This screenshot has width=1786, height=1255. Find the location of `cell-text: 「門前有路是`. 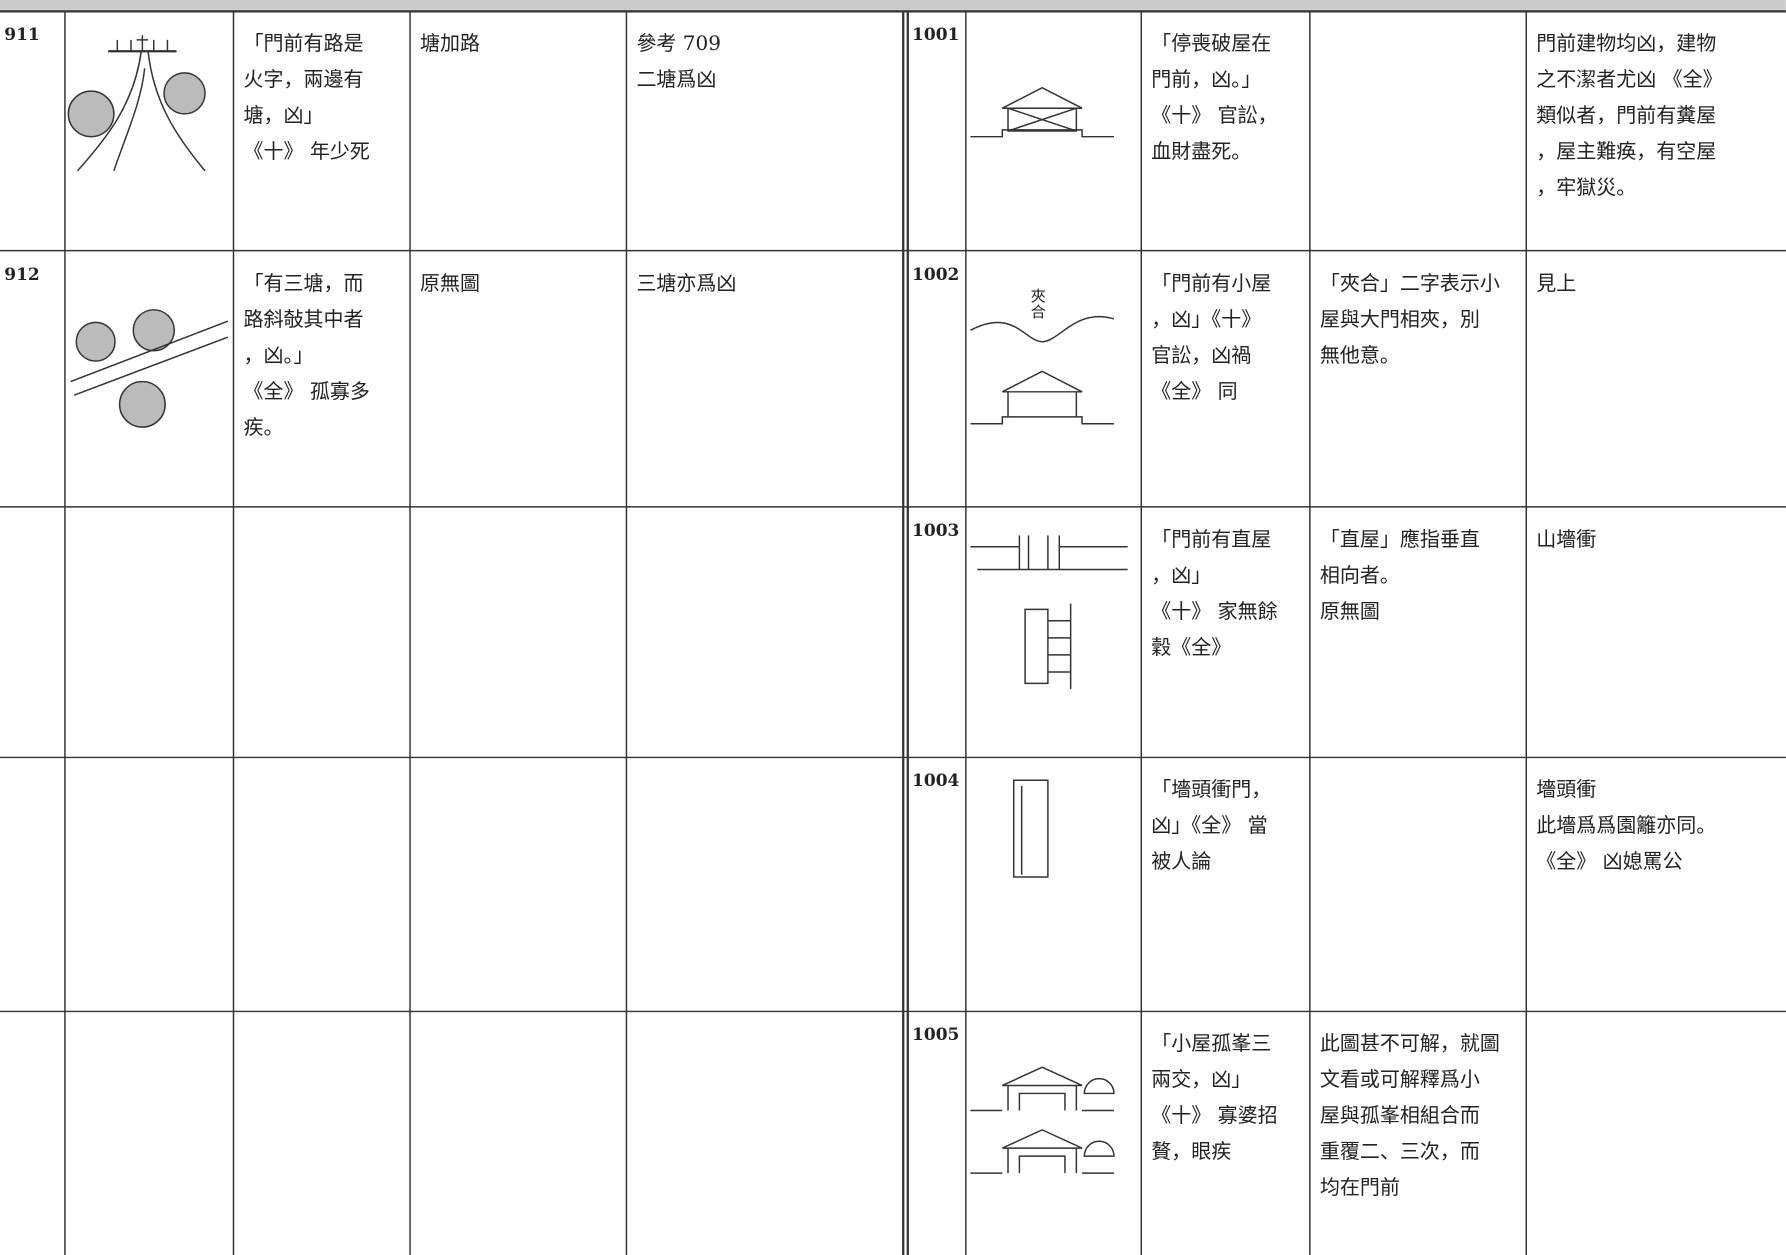

cell-text: 「門前有路是 is located at coordinates (303, 43).